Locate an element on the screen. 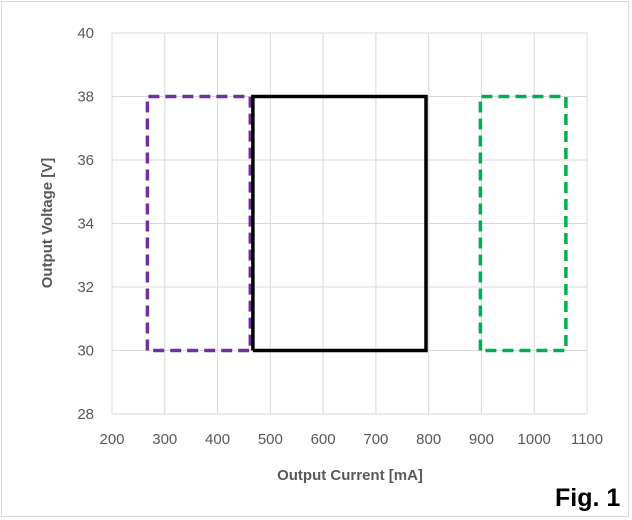 This screenshot has height=520, width=632. y-axis-title: Output Voltage [V] is located at coordinates (47, 223).